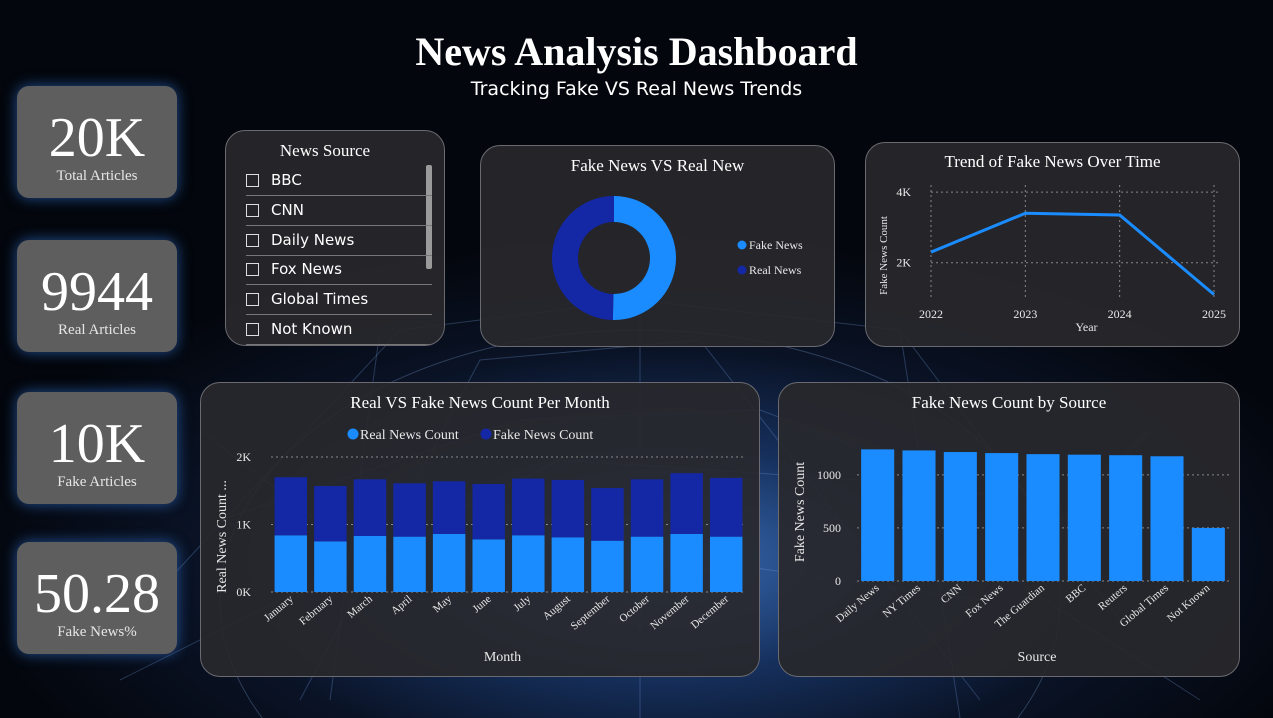  I want to click on slicer-item-label: Daily News, so click(313, 240).